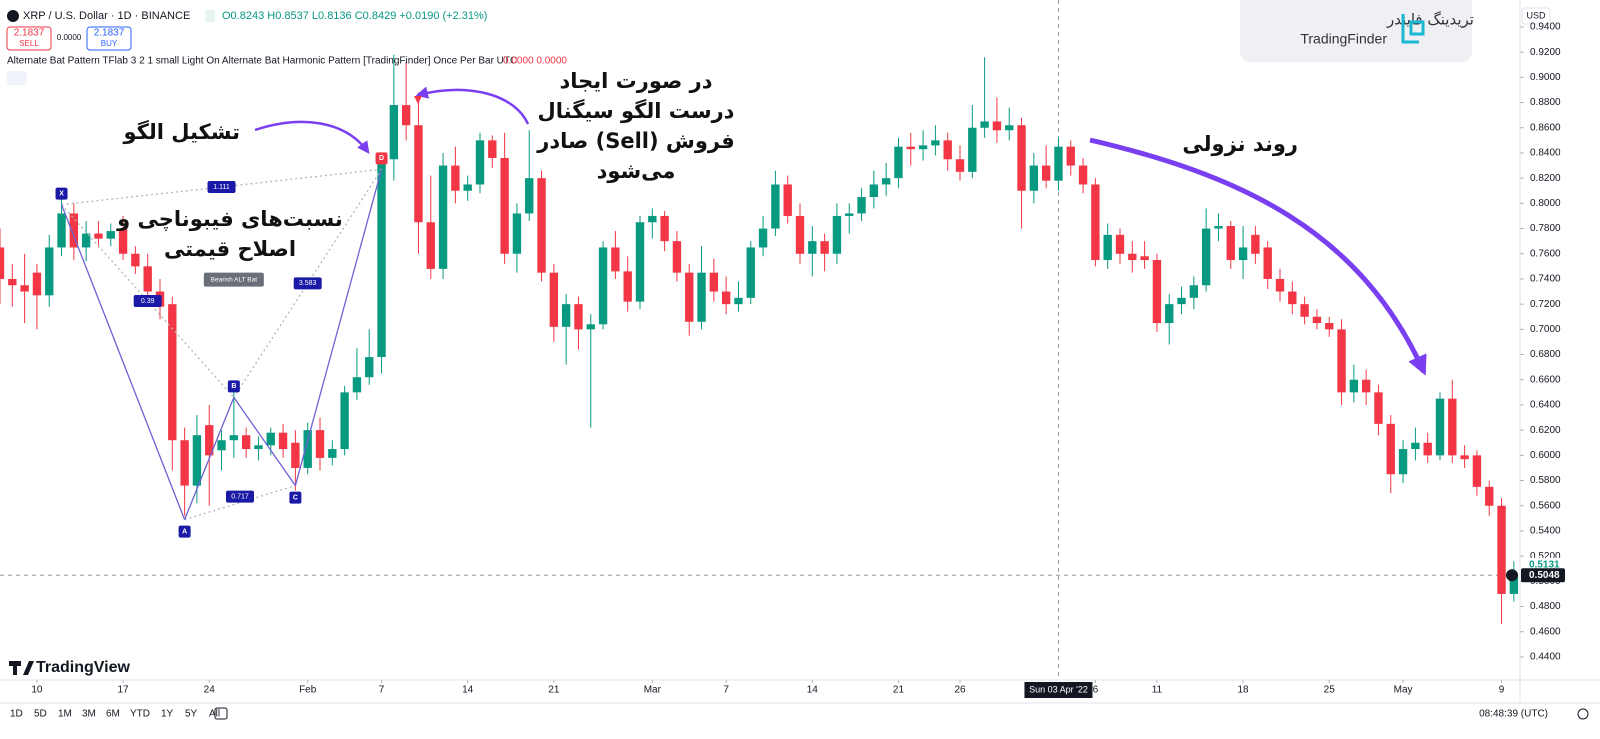 This screenshot has width=1600, height=739. Describe the element at coordinates (1545, 228) in the screenshot. I see `y-tick-label: 0.7800` at that location.